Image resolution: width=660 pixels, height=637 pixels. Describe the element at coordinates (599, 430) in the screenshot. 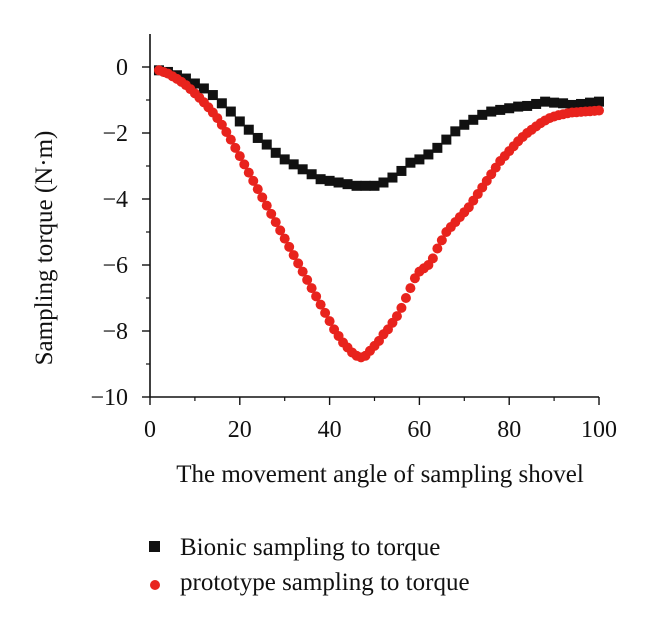

I see `x-tick-label: 100` at that location.